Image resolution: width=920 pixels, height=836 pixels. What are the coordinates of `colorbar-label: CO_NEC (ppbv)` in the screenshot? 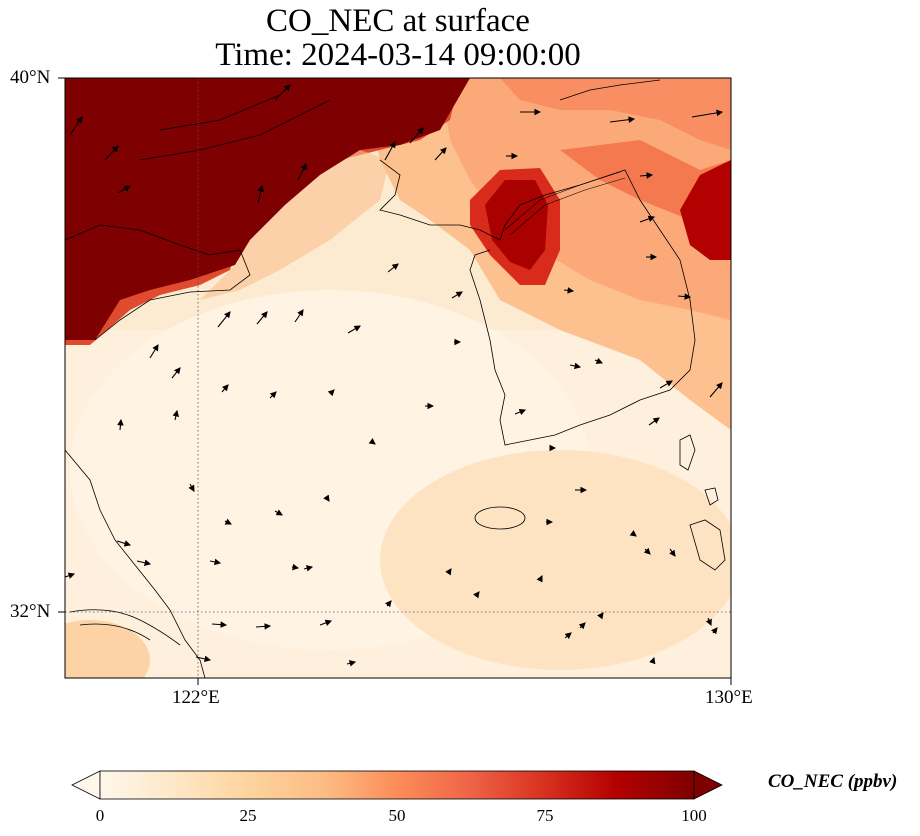 It's located at (833, 781).